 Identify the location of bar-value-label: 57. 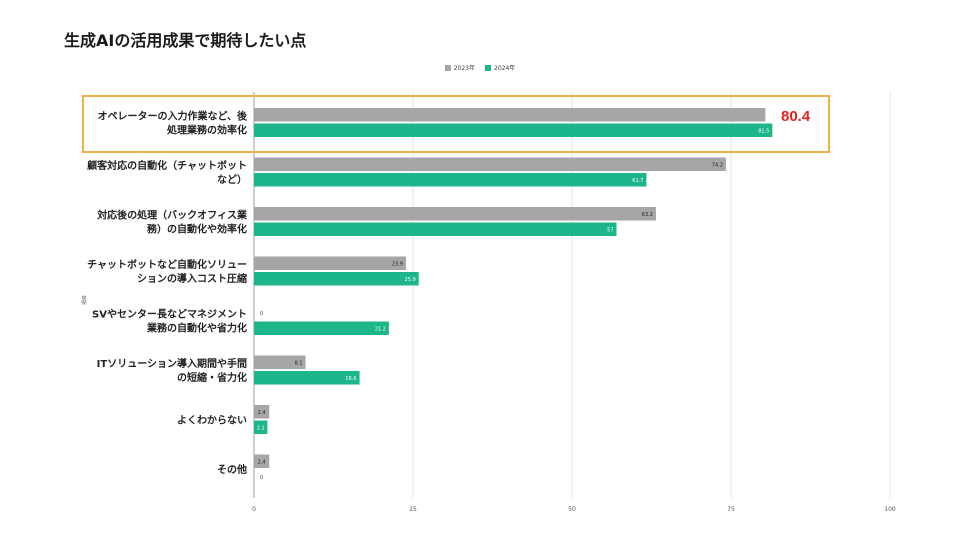
(610, 230).